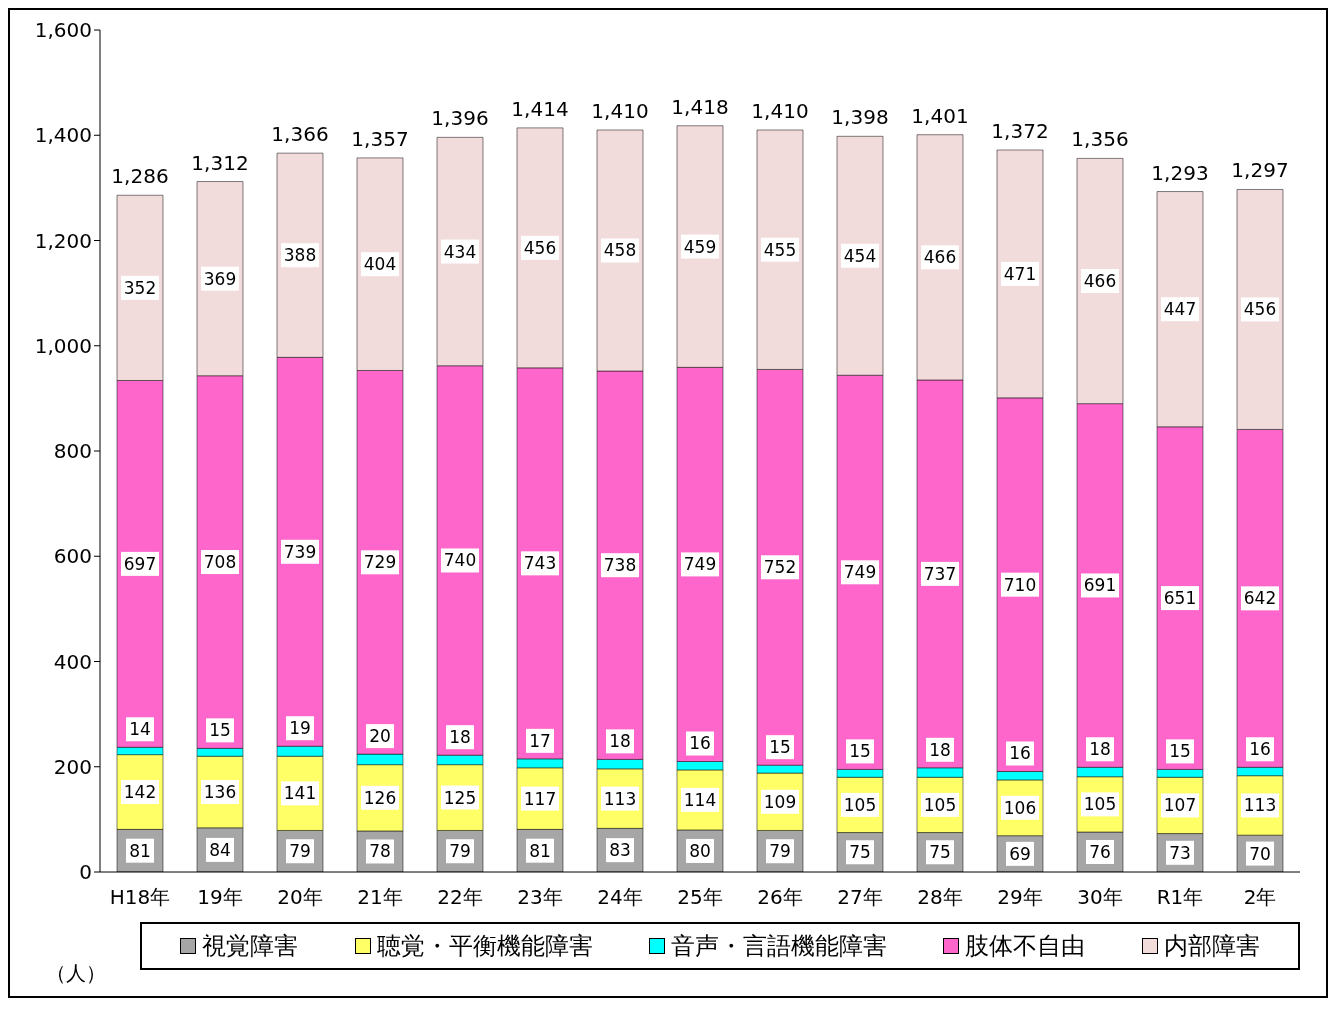 This screenshot has width=1336, height=1010. Describe the element at coordinates (484, 946) in the screenshot. I see `legend-label: 聴覚・平衡機能障害` at that location.